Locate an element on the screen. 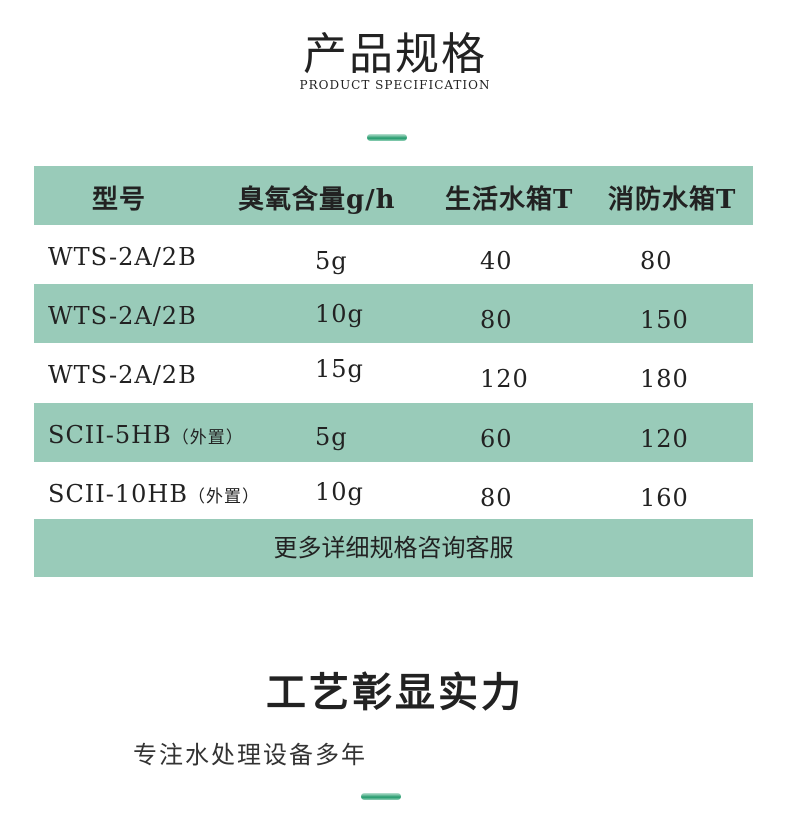 This screenshot has width=790, height=838. section-title: 工艺彰显实力 is located at coordinates (395, 692).